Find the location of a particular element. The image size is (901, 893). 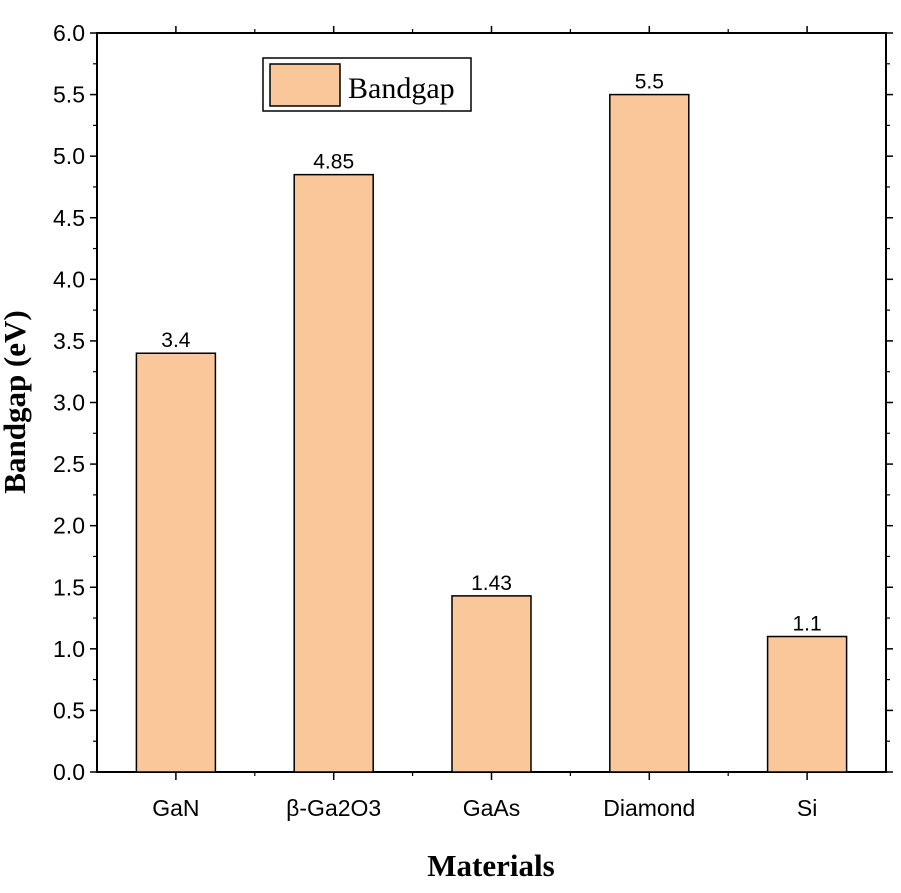

y-tick-label: 2.5 is located at coordinates (69, 464).